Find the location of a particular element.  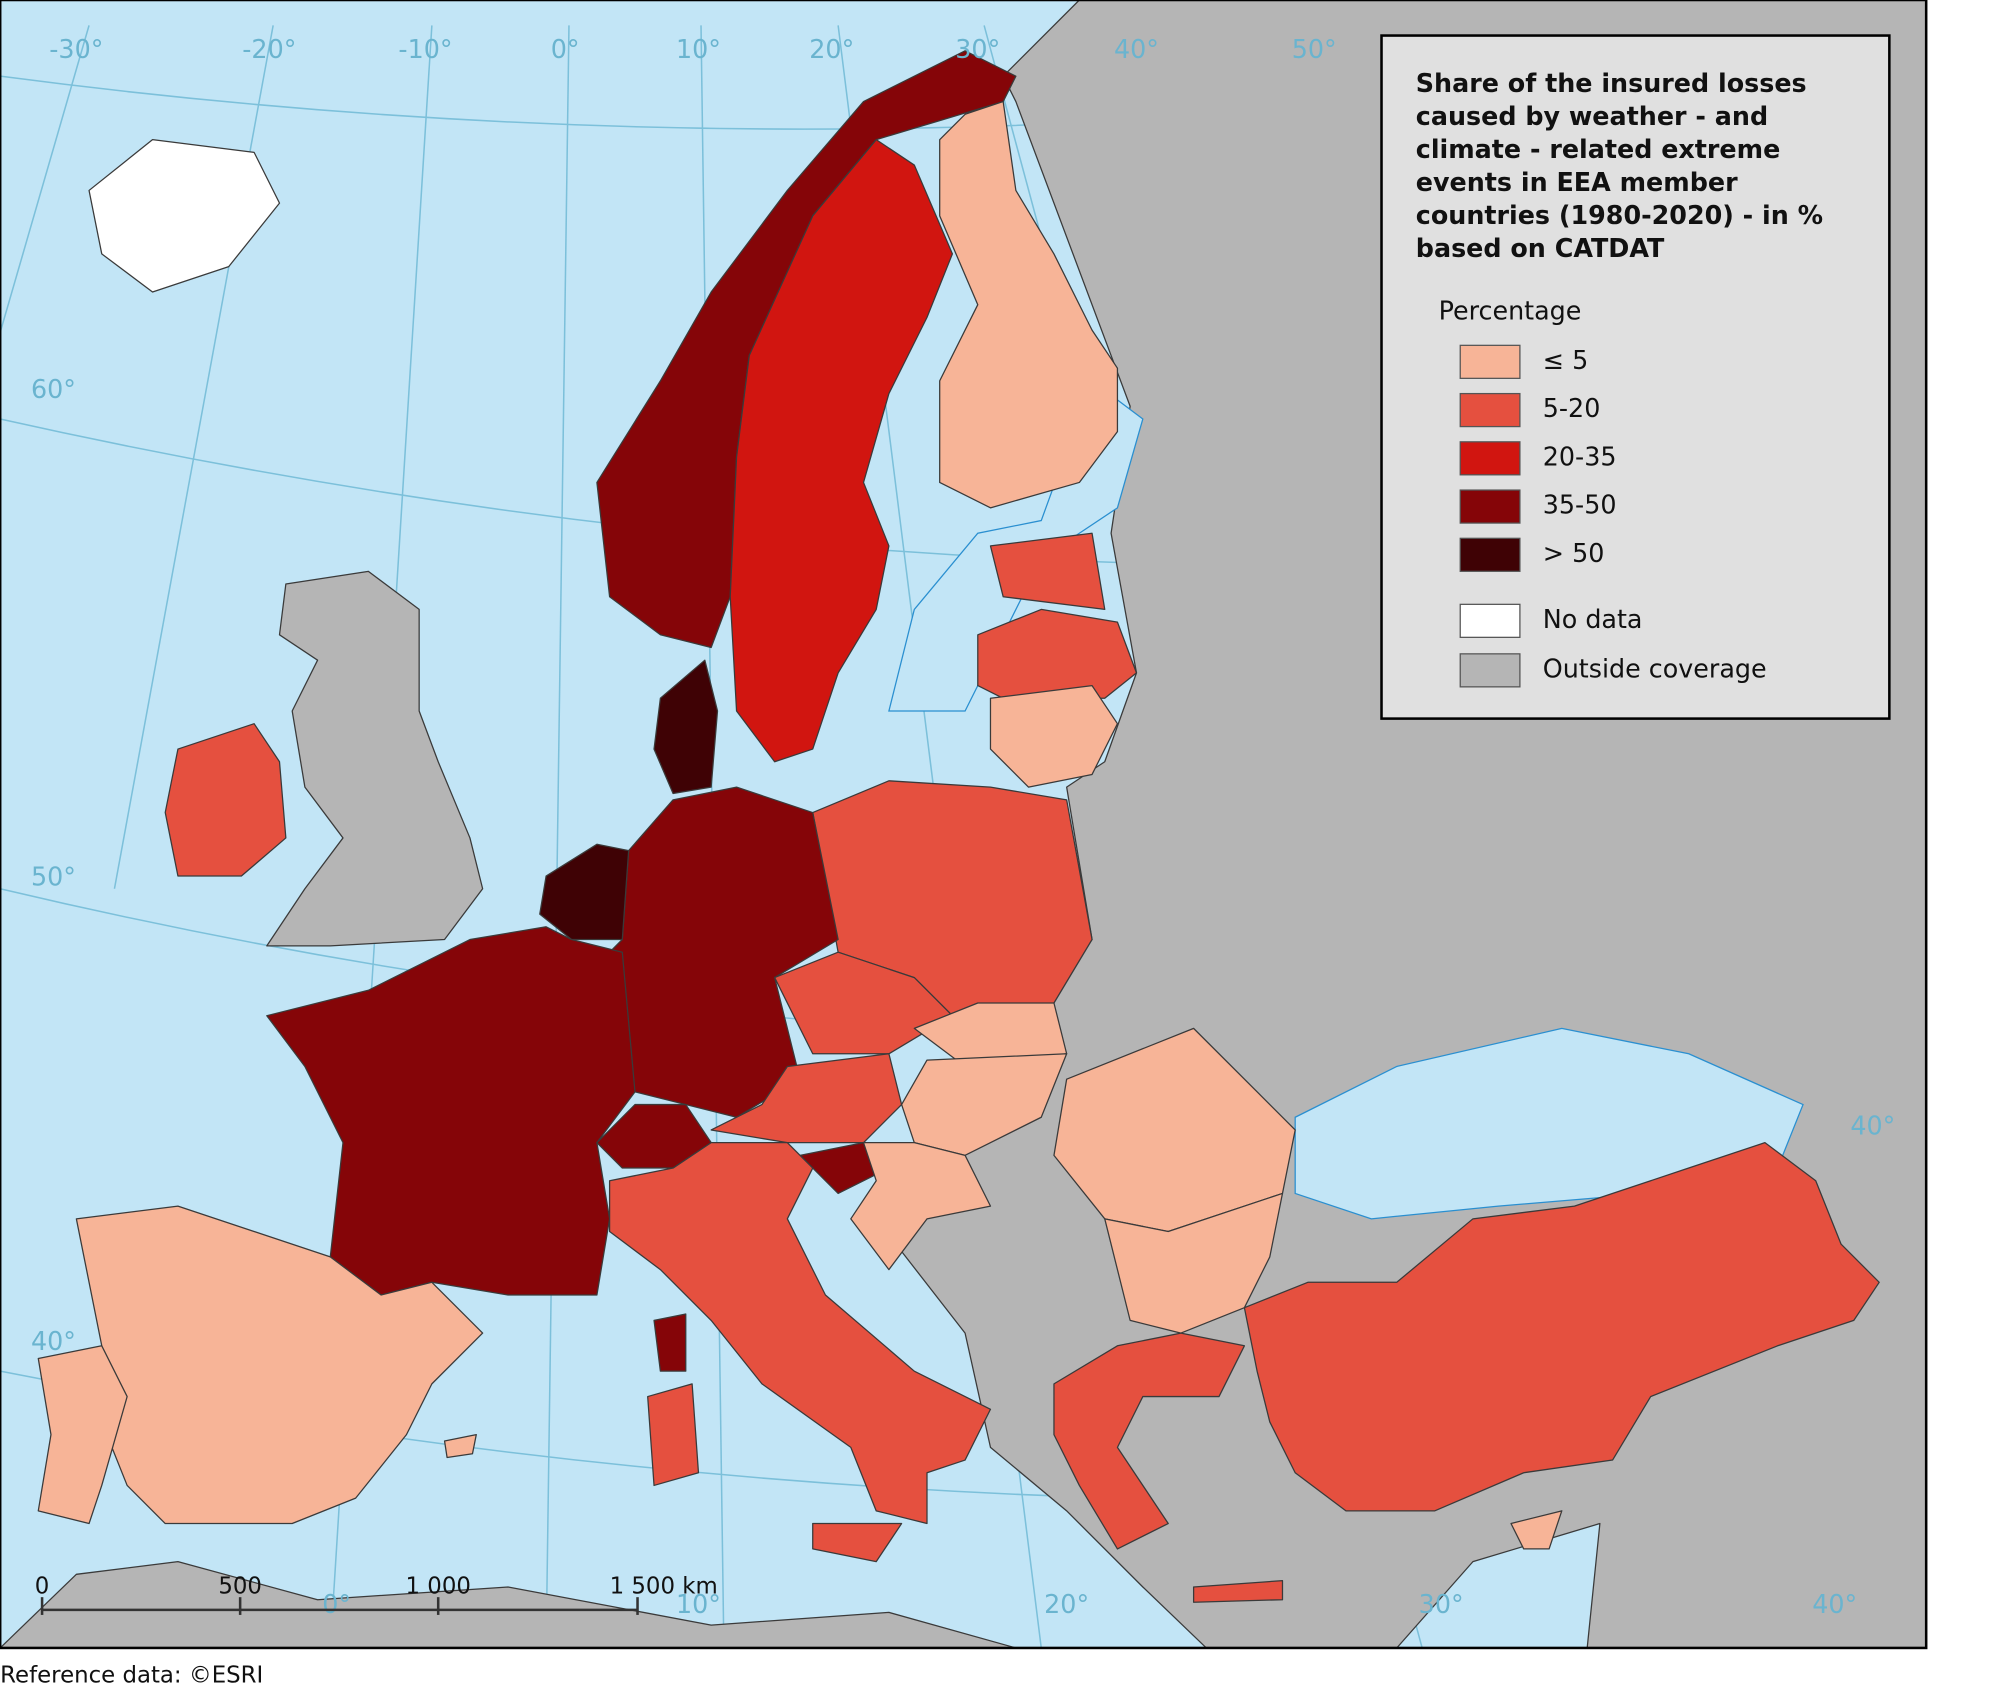

finland is located at coordinates (1029, 304).